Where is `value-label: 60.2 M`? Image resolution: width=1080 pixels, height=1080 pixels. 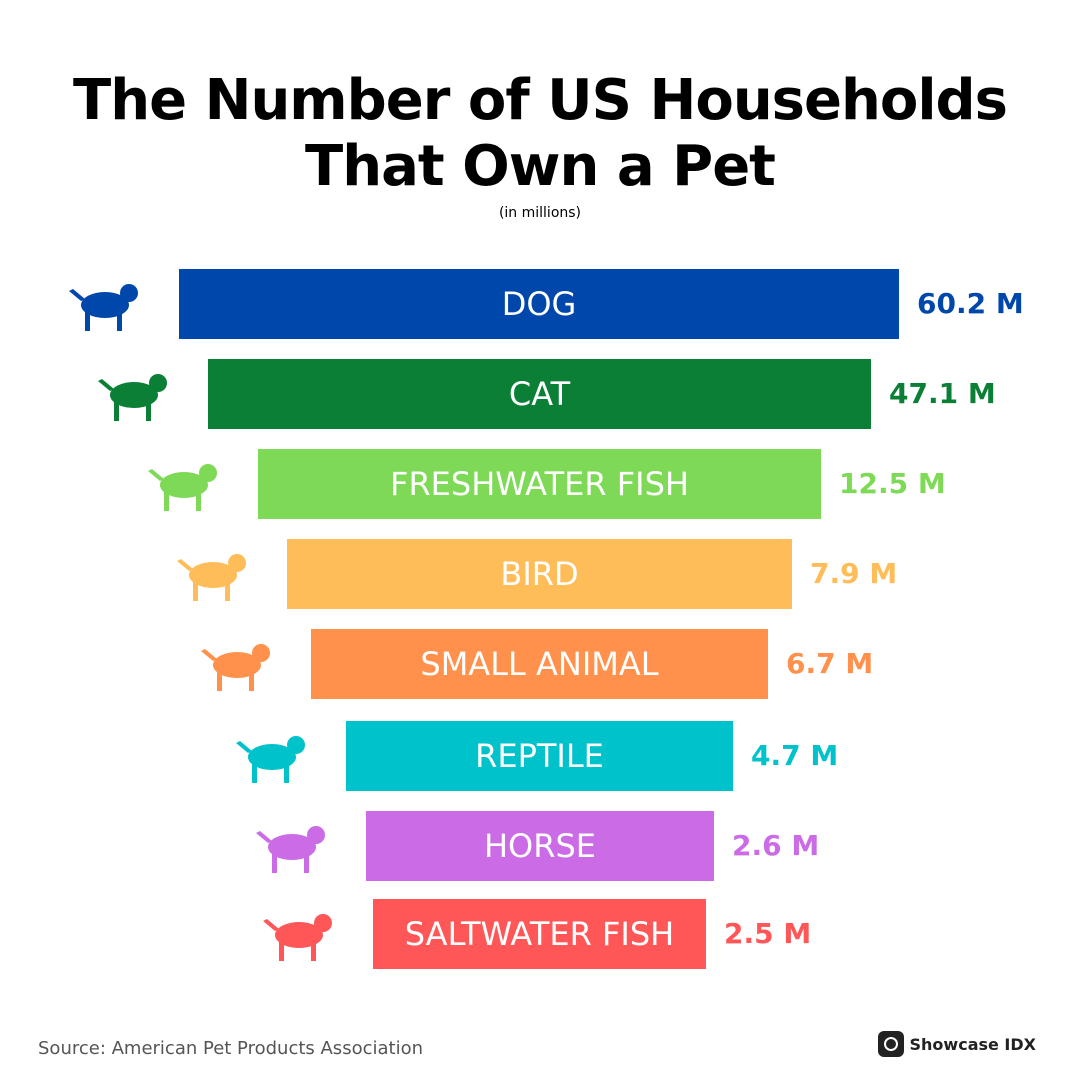 value-label: 60.2 M is located at coordinates (970, 303).